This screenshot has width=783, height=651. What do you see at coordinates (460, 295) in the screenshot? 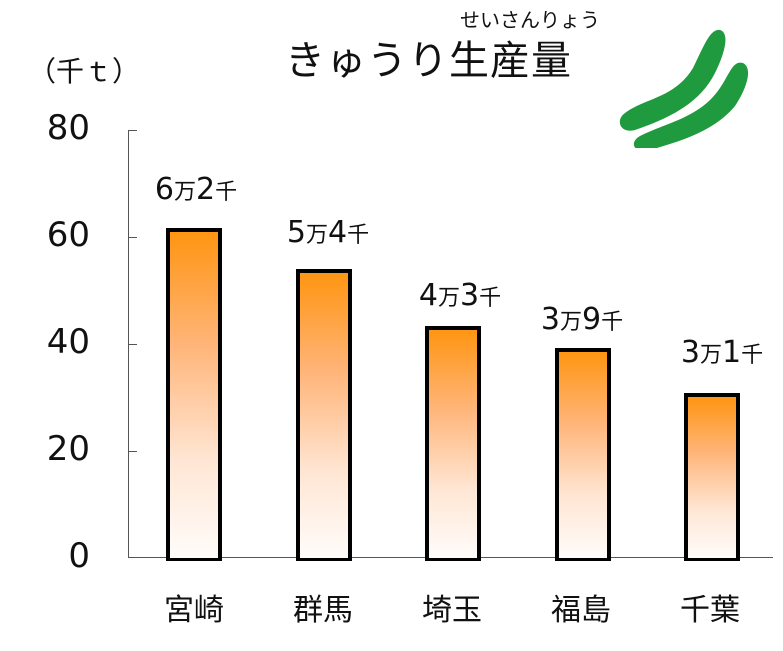
I see `value-label: 4万3千` at bounding box center [460, 295].